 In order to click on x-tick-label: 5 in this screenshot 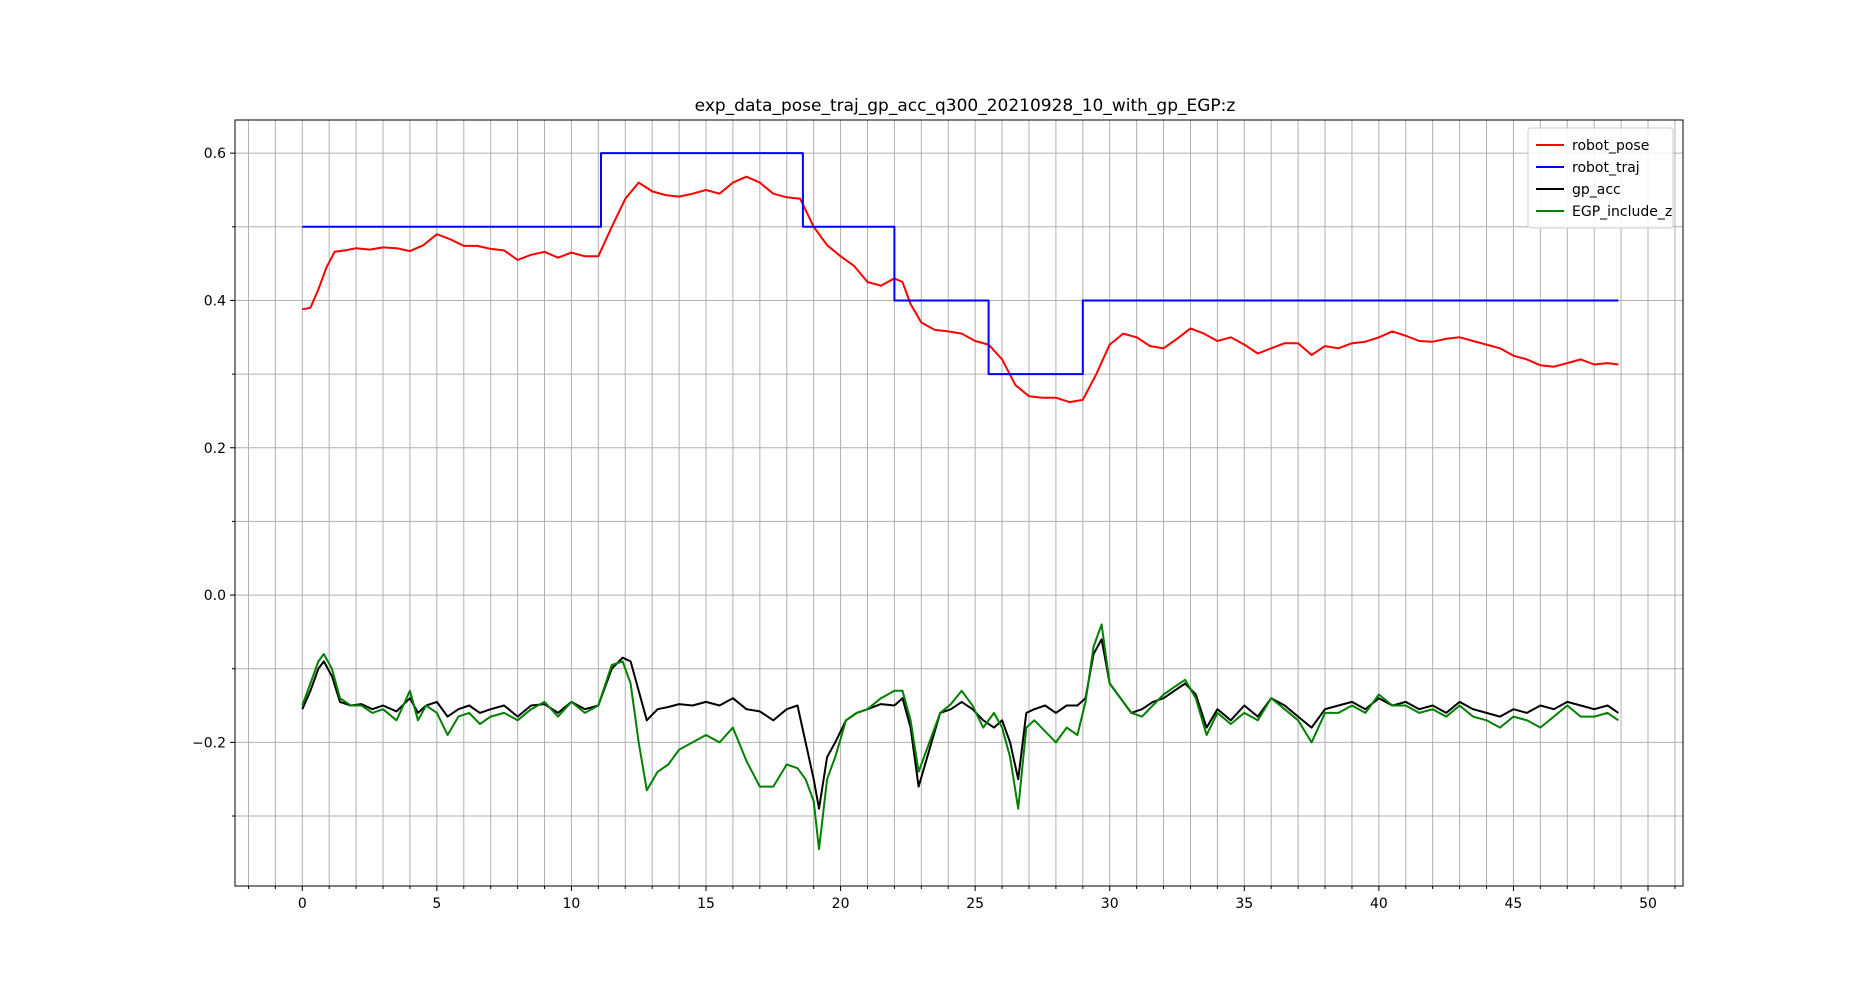, I will do `click(436, 904)`.